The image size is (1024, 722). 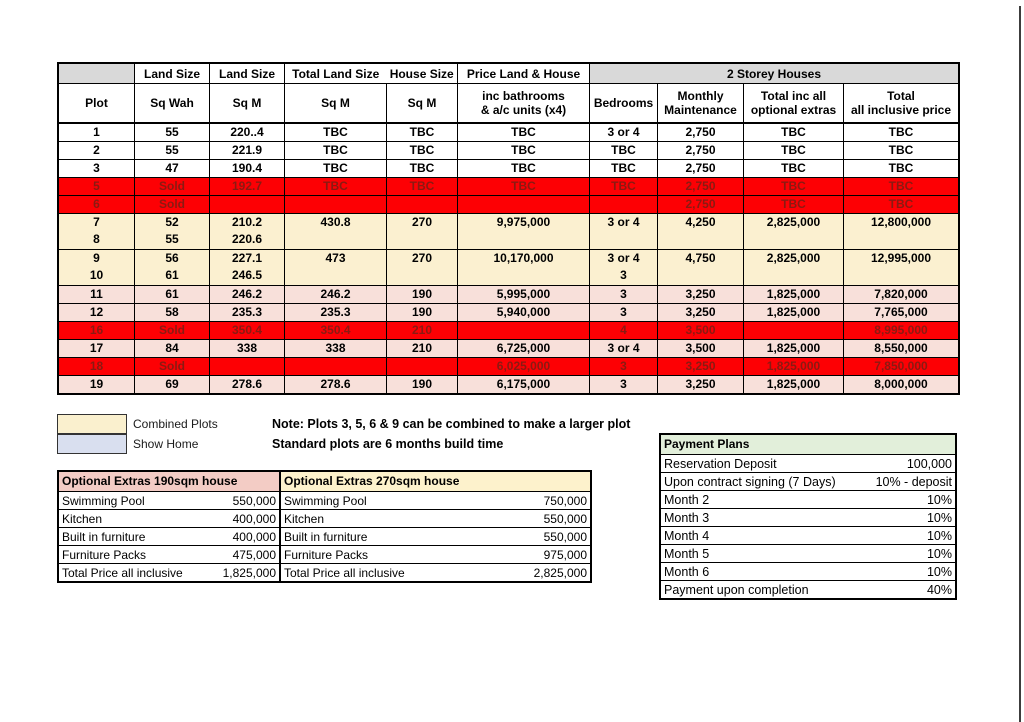 What do you see at coordinates (247, 150) in the screenshot?
I see `table-cell: 221.9` at bounding box center [247, 150].